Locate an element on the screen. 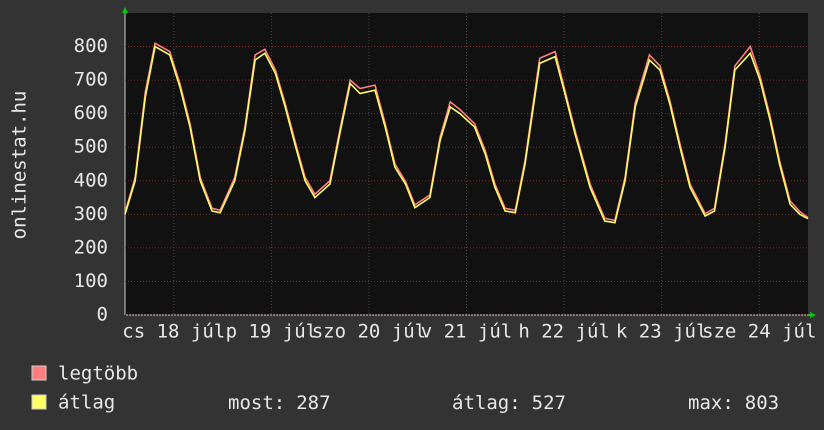 The image size is (824, 430). y-tick-label: 700 is located at coordinates (91, 80).